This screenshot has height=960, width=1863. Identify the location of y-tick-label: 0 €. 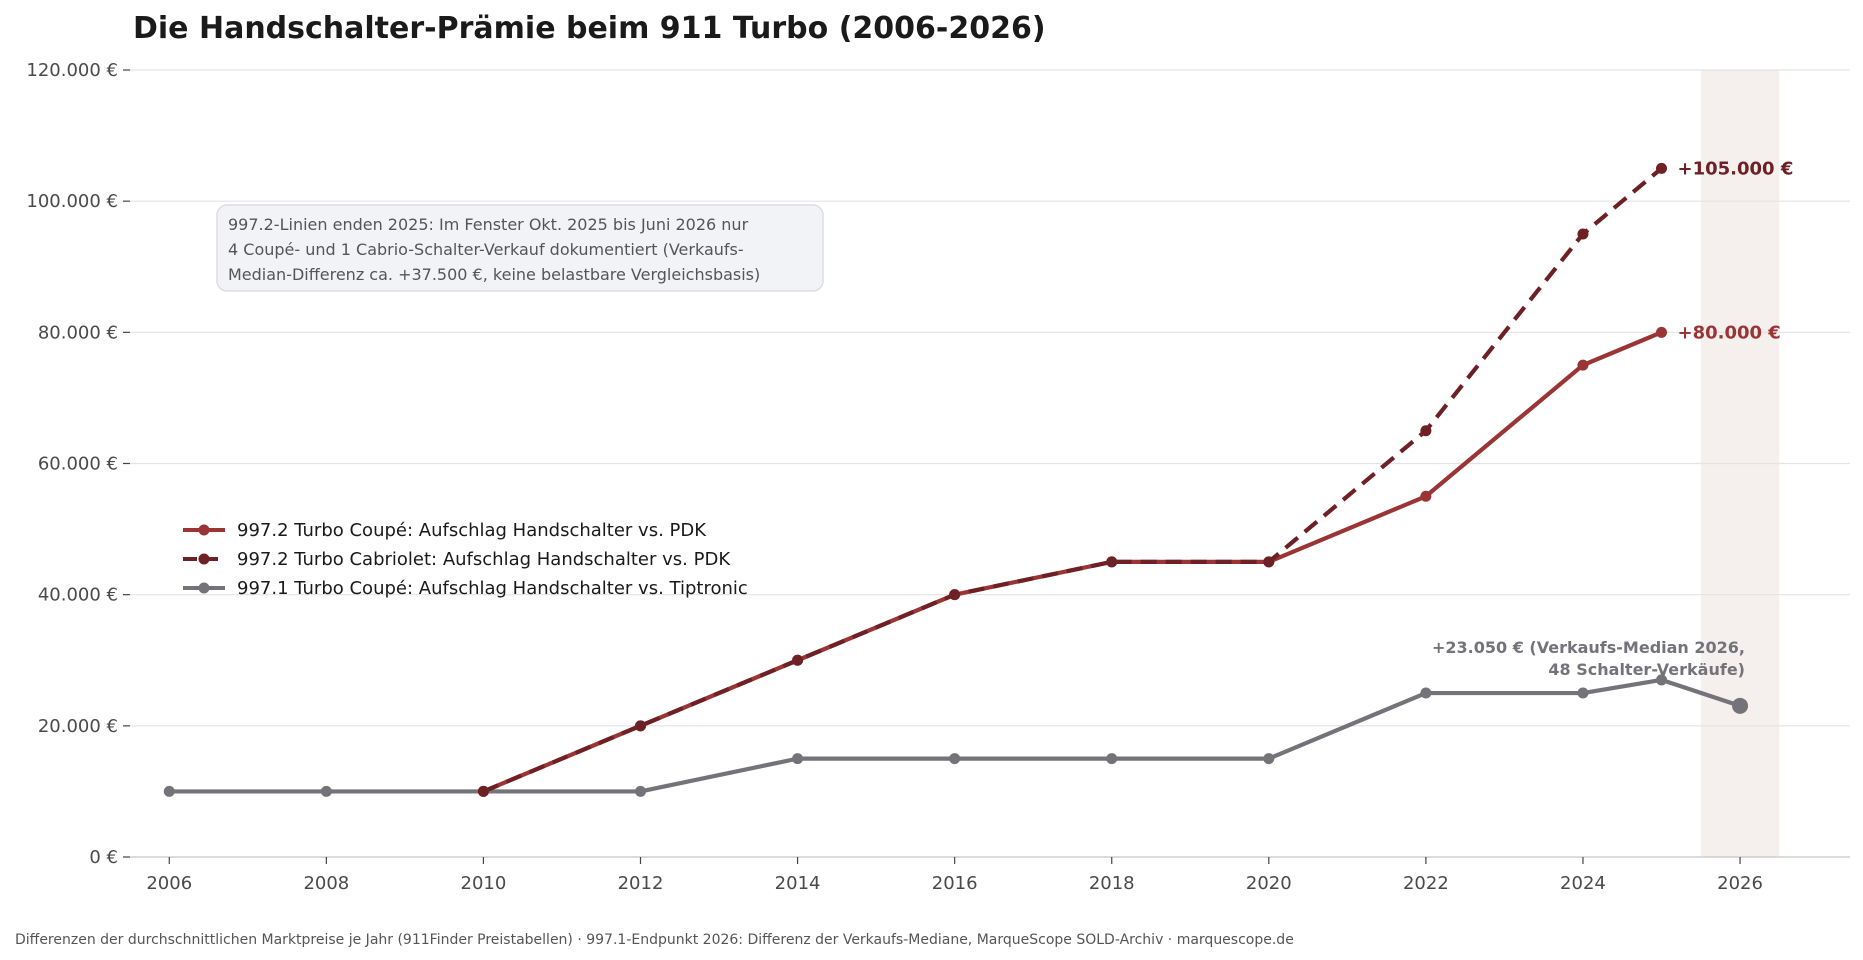
(103, 857).